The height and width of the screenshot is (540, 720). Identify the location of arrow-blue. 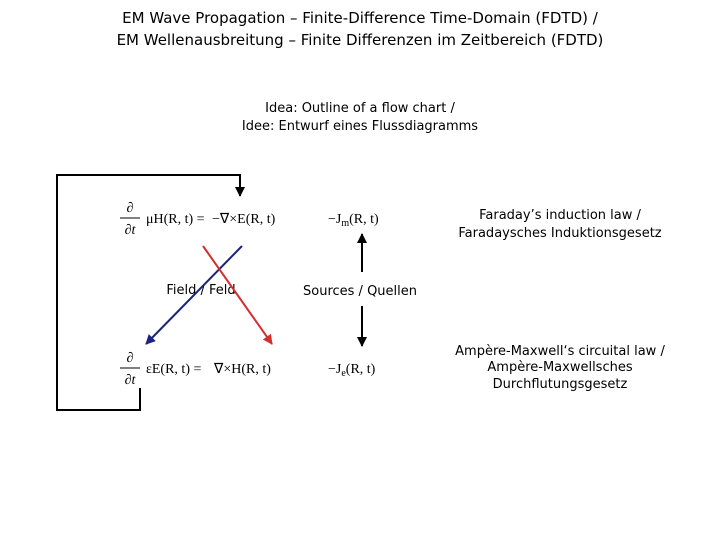
(194, 295).